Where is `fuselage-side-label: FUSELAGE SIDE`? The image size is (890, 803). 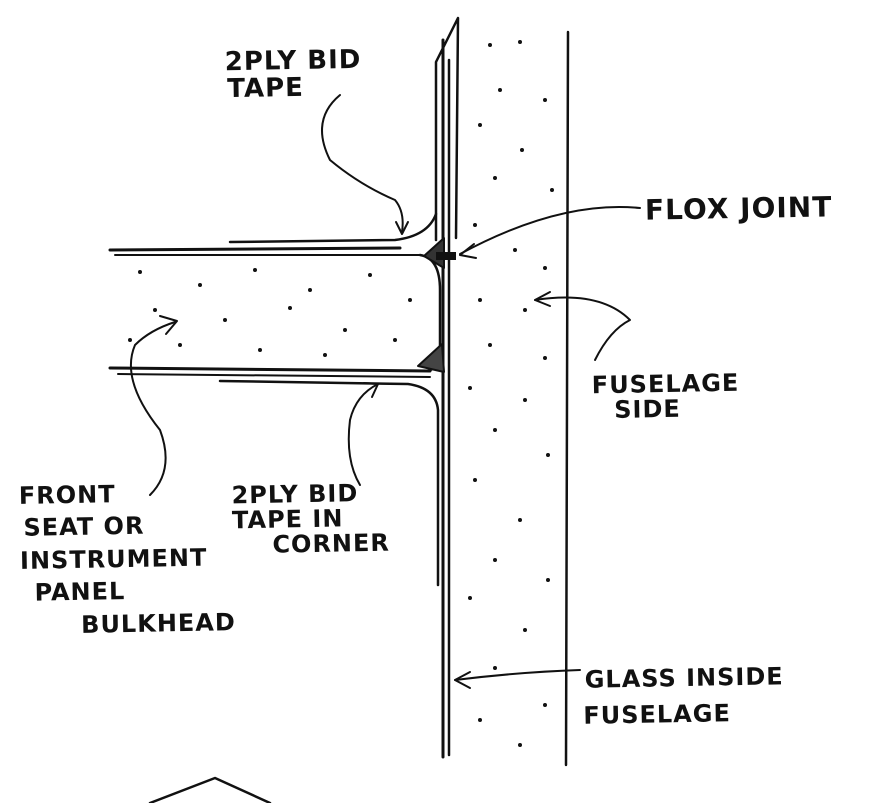
fuselage-side-label: FUSELAGE SIDE is located at coordinates (666, 397).